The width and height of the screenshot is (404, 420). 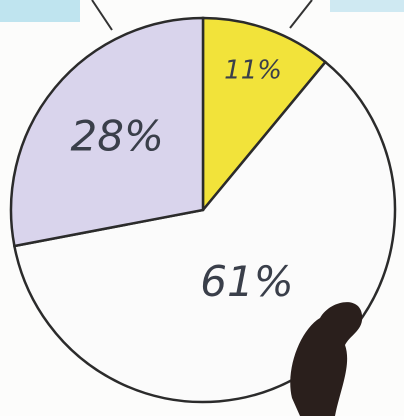 I want to click on figurine, so click(x=326, y=359).